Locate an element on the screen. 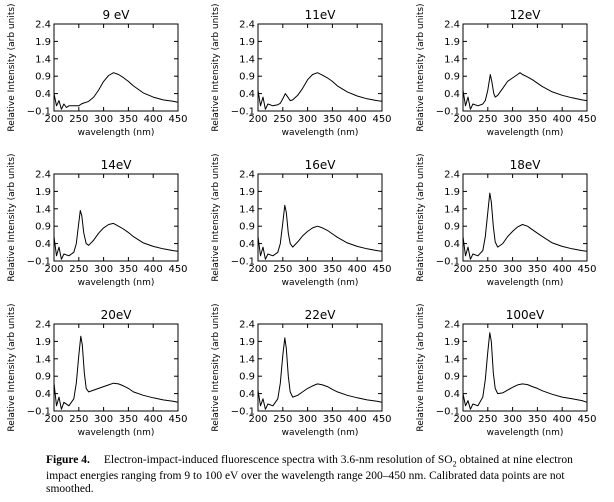 This screenshot has width=614, height=502. panel-0-ytick-label-5: 2.4 is located at coordinates (43, 25).